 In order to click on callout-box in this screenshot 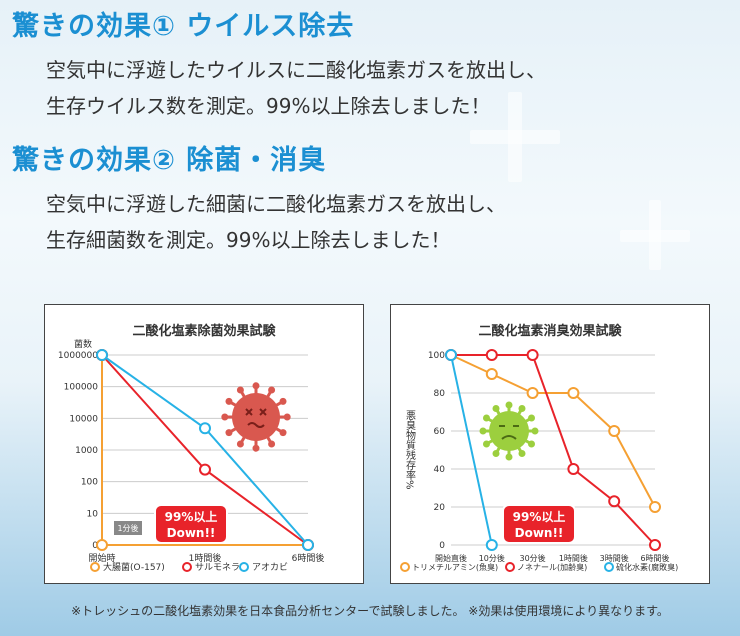, I will do `click(128, 528)`.